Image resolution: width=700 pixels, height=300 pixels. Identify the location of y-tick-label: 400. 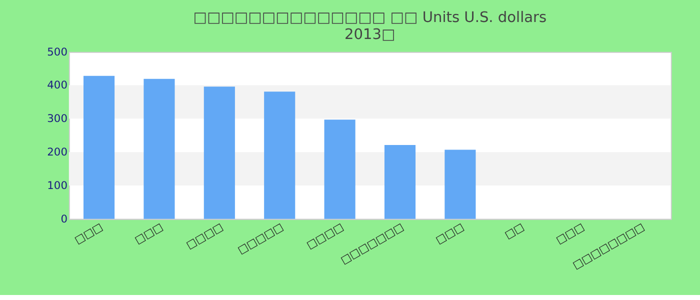
(57, 85).